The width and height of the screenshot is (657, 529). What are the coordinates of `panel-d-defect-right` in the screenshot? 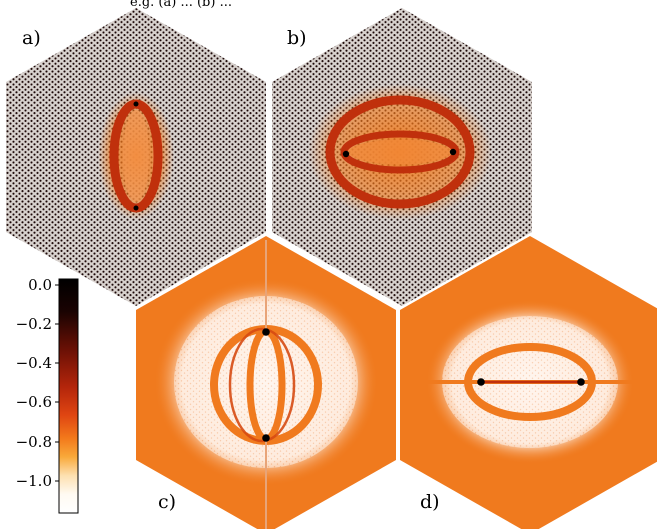 It's located at (581, 382).